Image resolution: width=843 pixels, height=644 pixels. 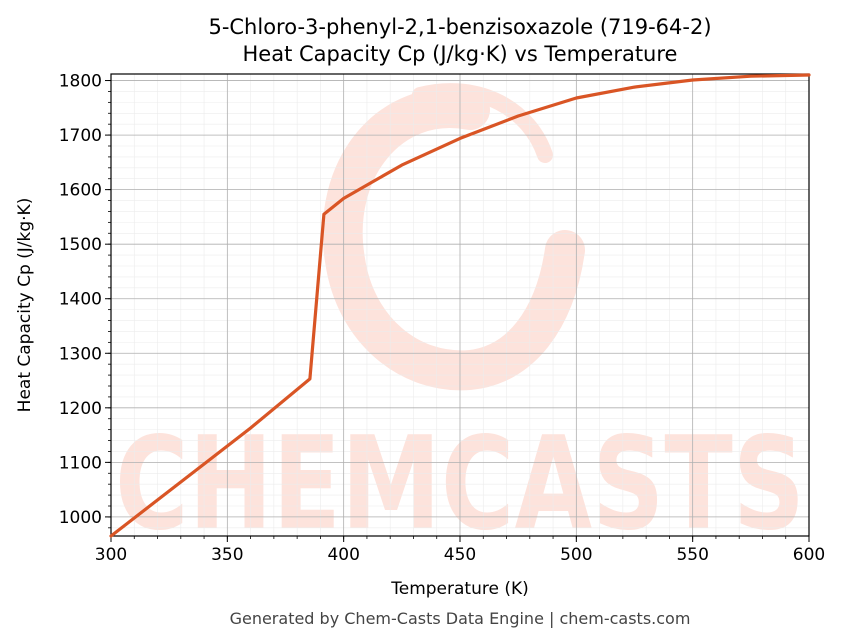 I want to click on x-tick-label: 400, so click(x=343, y=555).